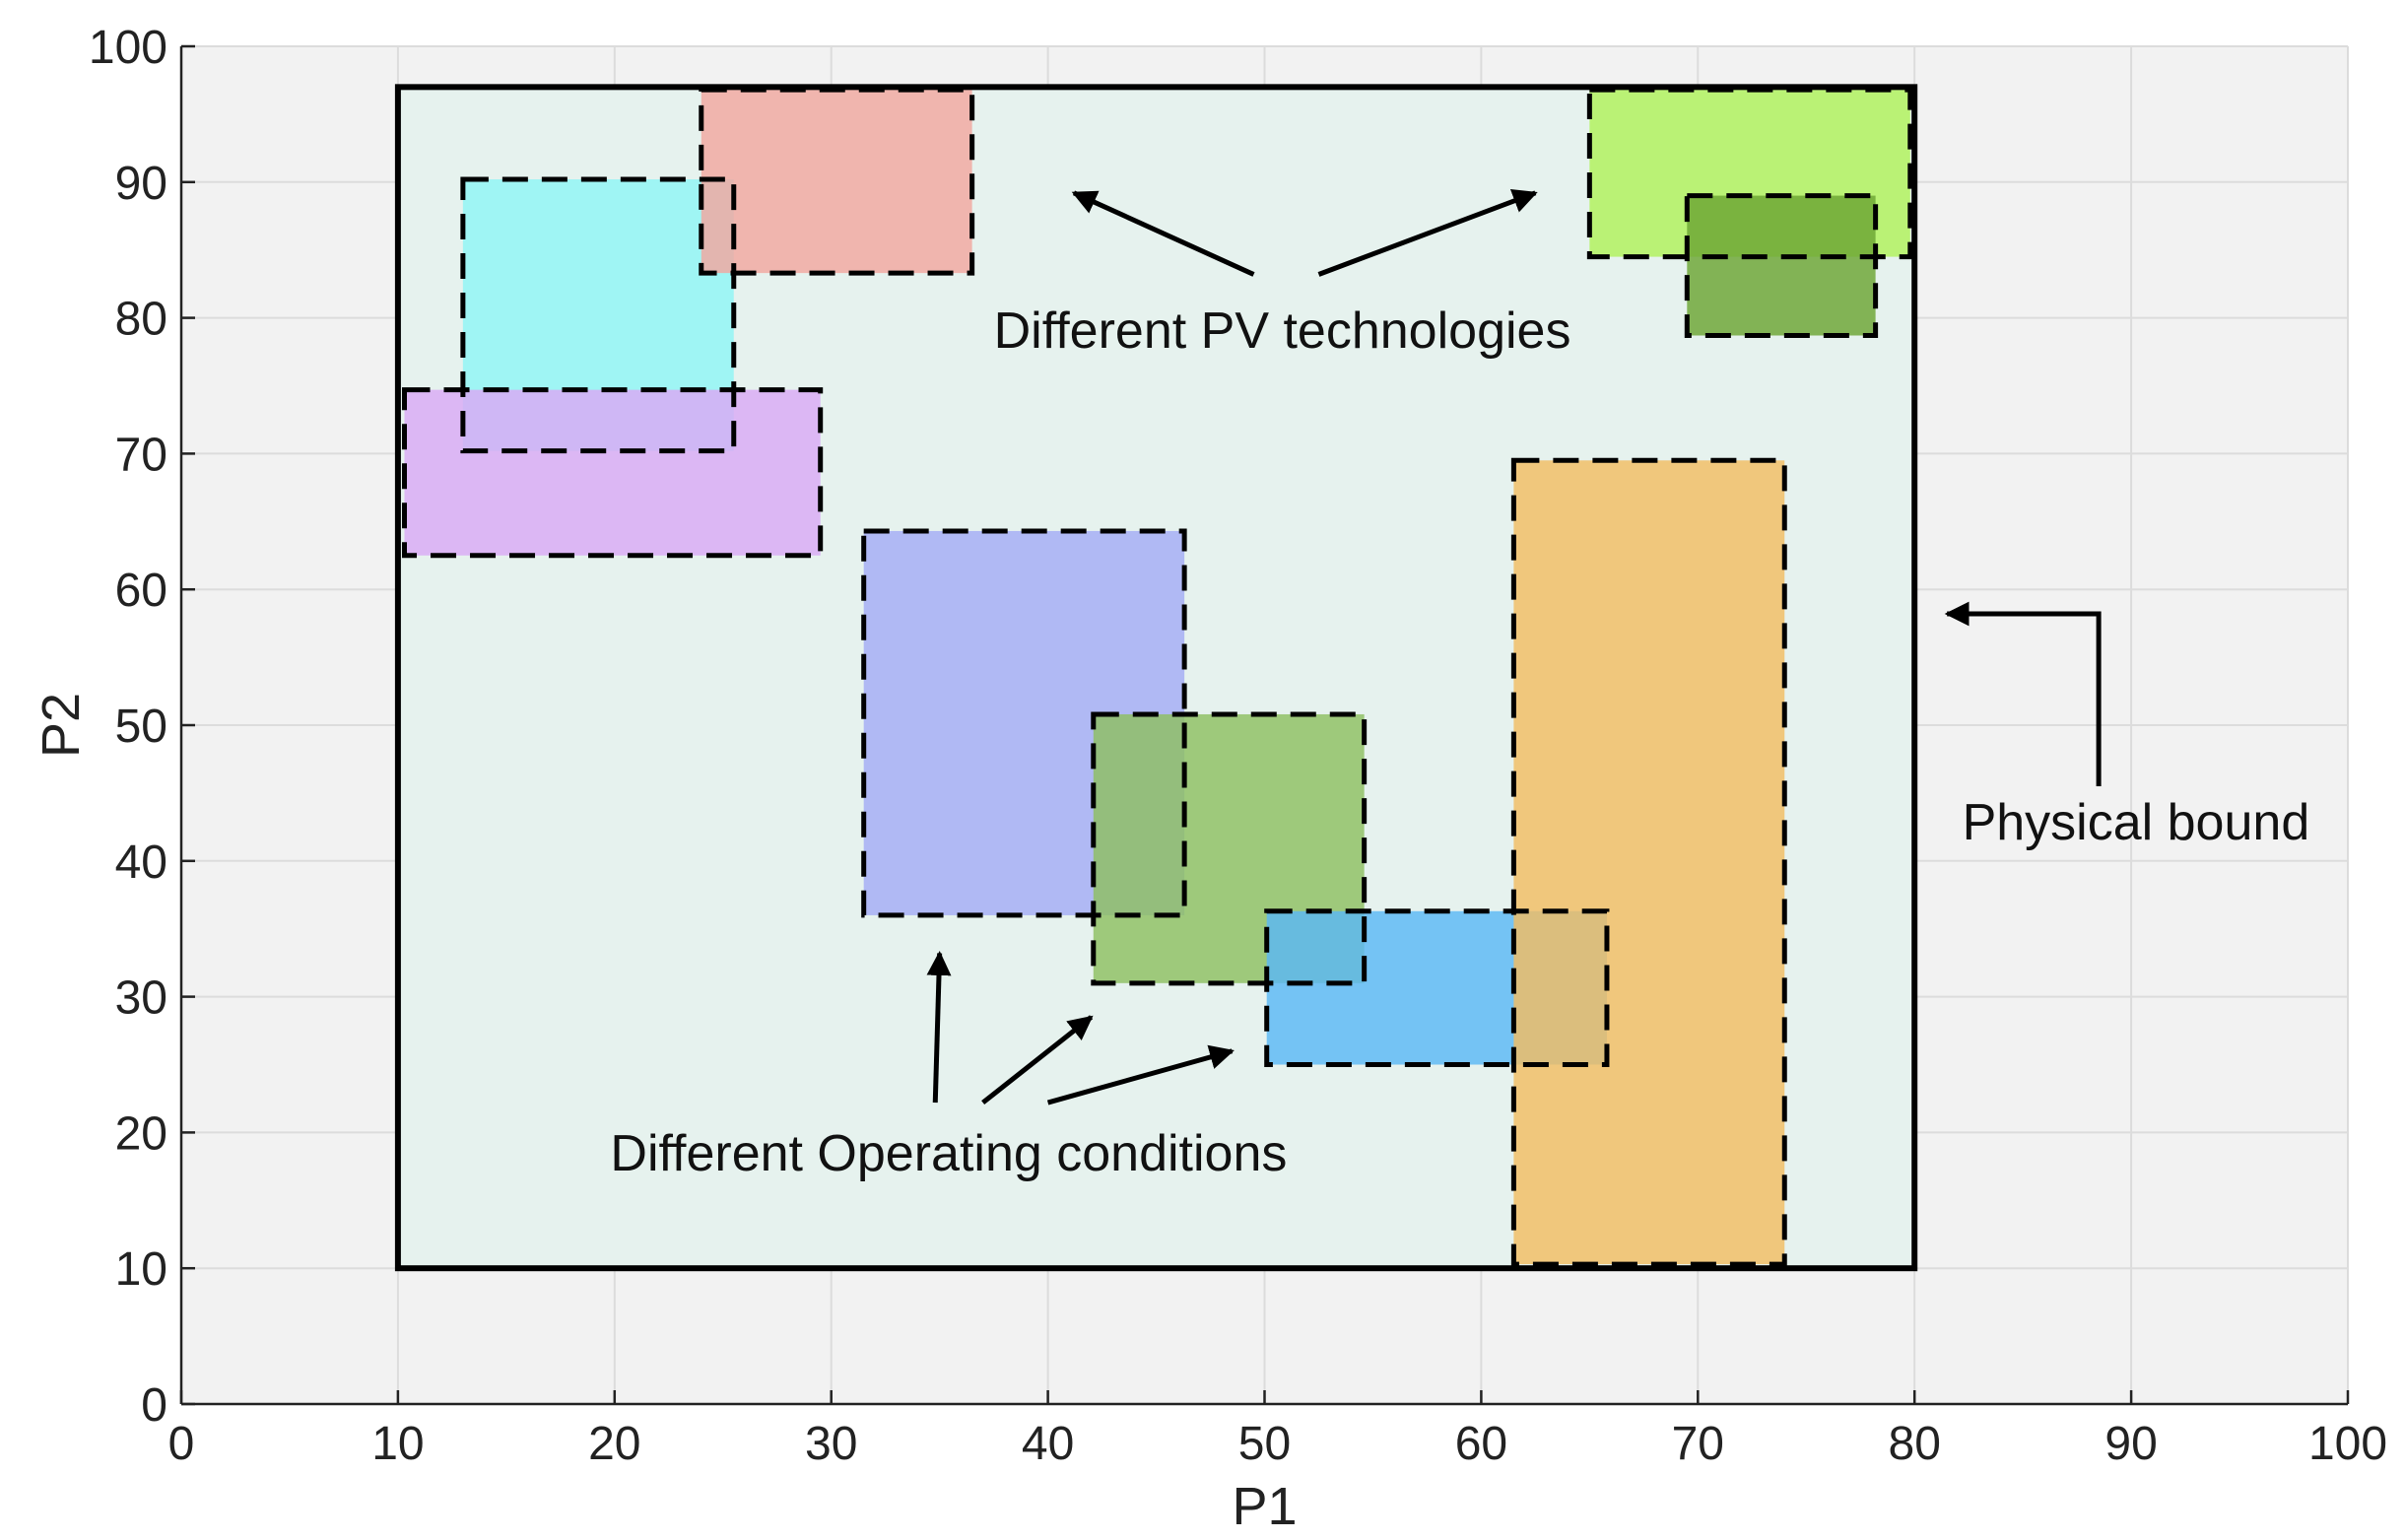 The image size is (2404, 1540). Describe the element at coordinates (831, 1444) in the screenshot. I see `x-tick-label: 30` at that location.